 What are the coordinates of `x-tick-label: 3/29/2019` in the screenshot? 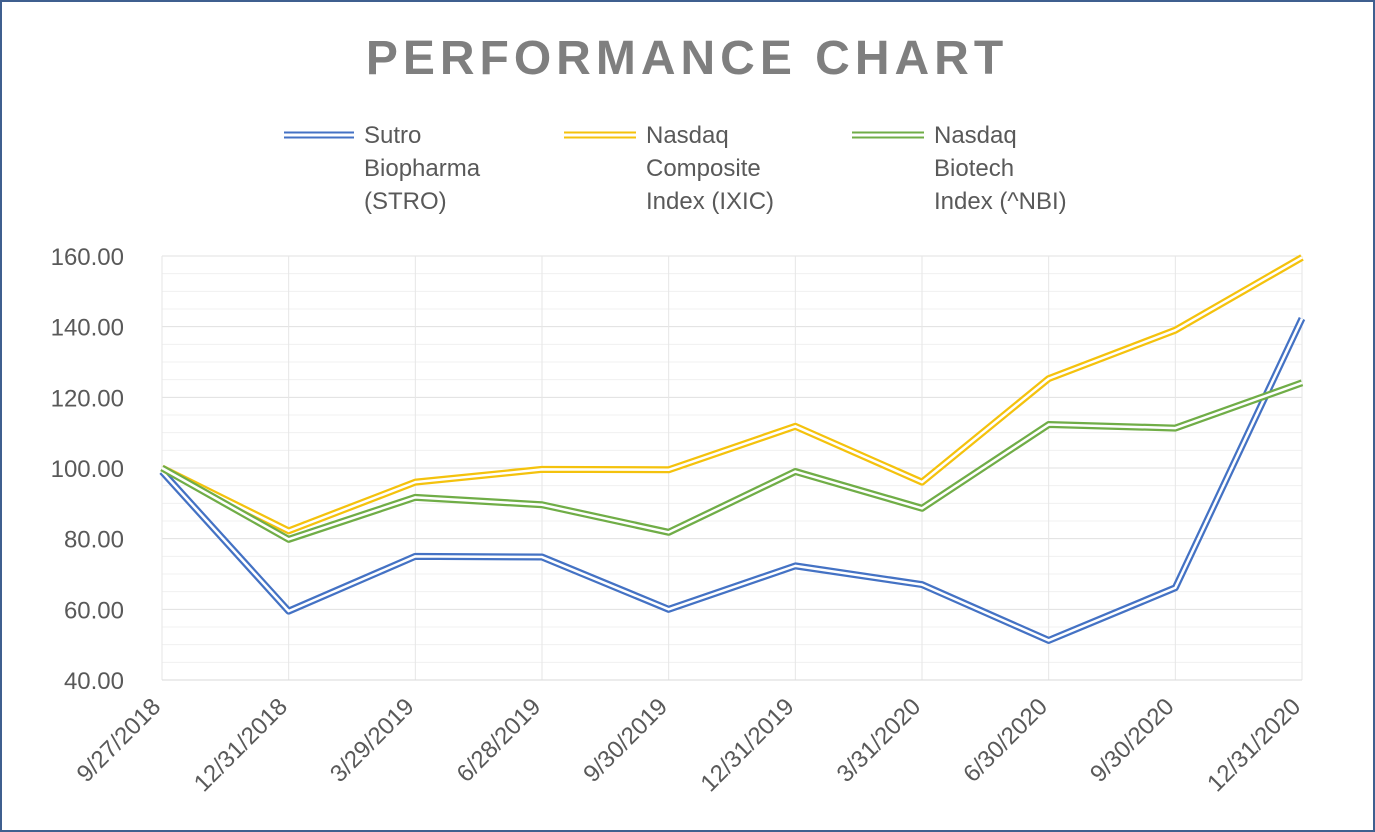 It's located at (372, 740).